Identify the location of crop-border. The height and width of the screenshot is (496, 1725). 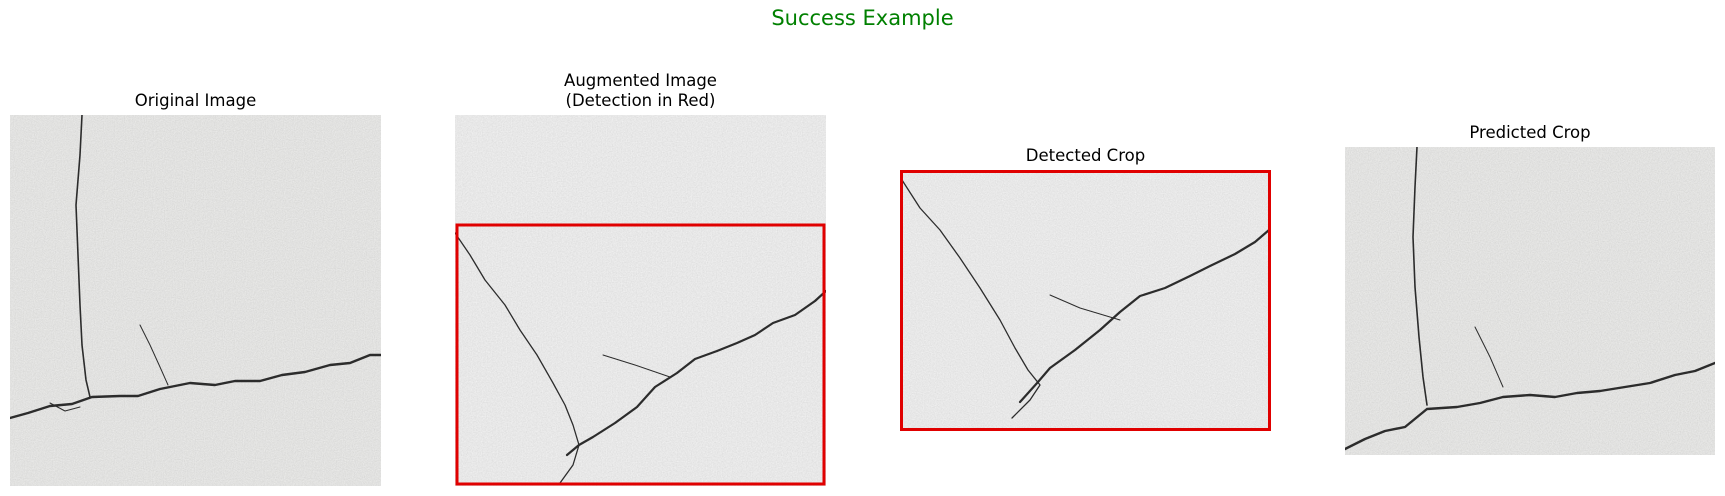
(1085, 300).